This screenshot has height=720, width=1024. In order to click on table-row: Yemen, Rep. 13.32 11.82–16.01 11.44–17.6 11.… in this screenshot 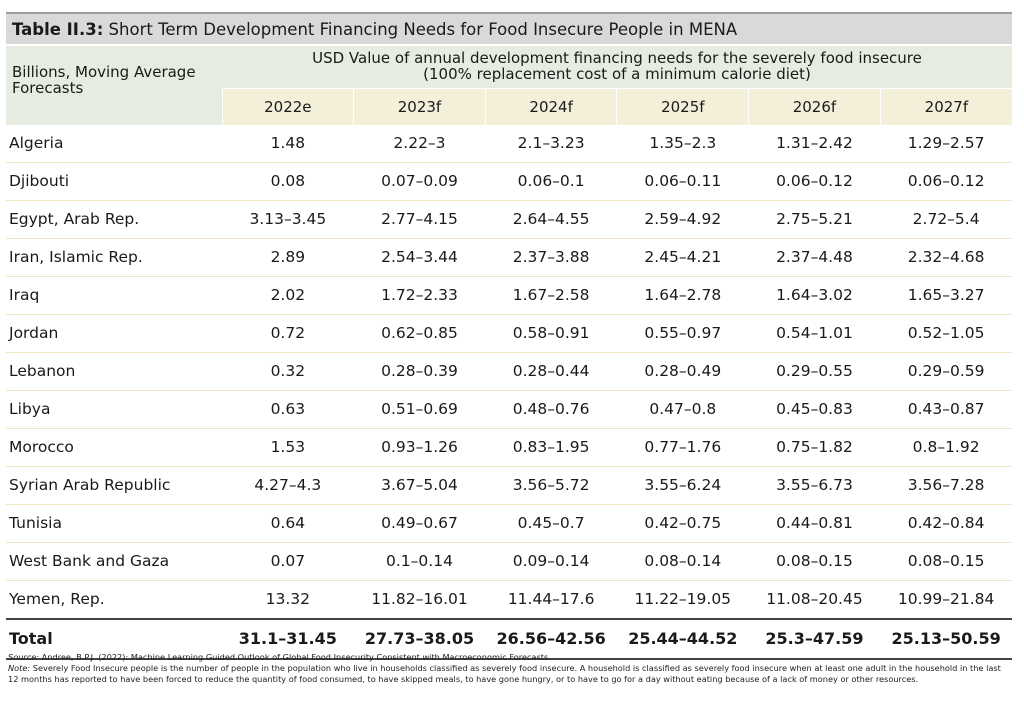, I will do `click(509, 599)`.